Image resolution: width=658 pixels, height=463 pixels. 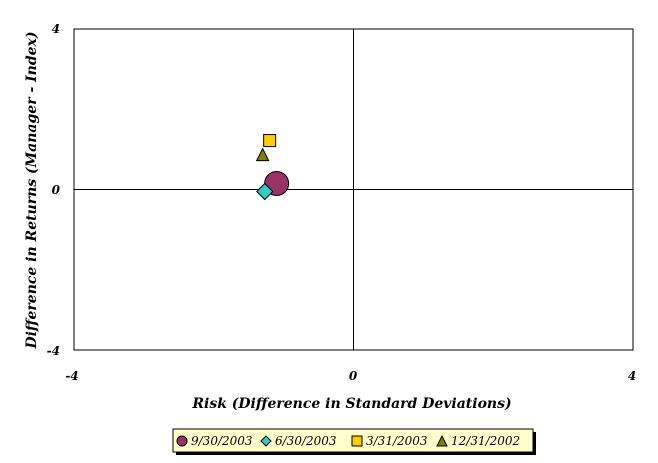 What do you see at coordinates (485, 441) in the screenshot?
I see `legend-label: 12/31/2002` at bounding box center [485, 441].